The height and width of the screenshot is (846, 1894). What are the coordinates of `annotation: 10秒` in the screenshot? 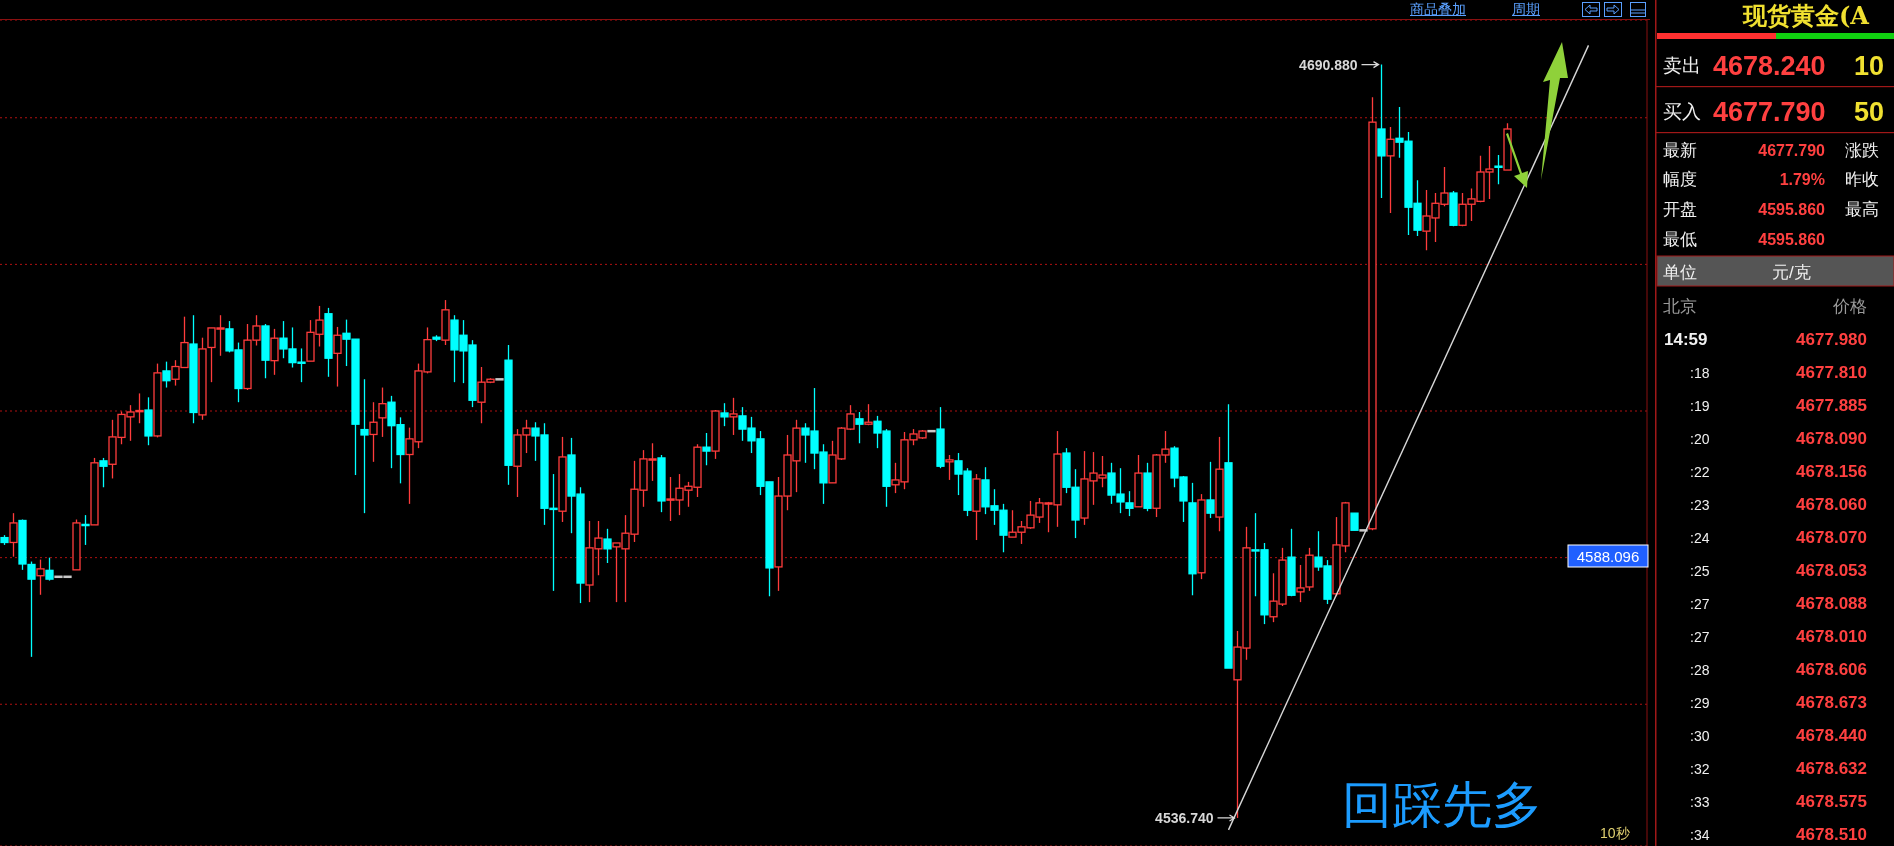 It's located at (1615, 833).